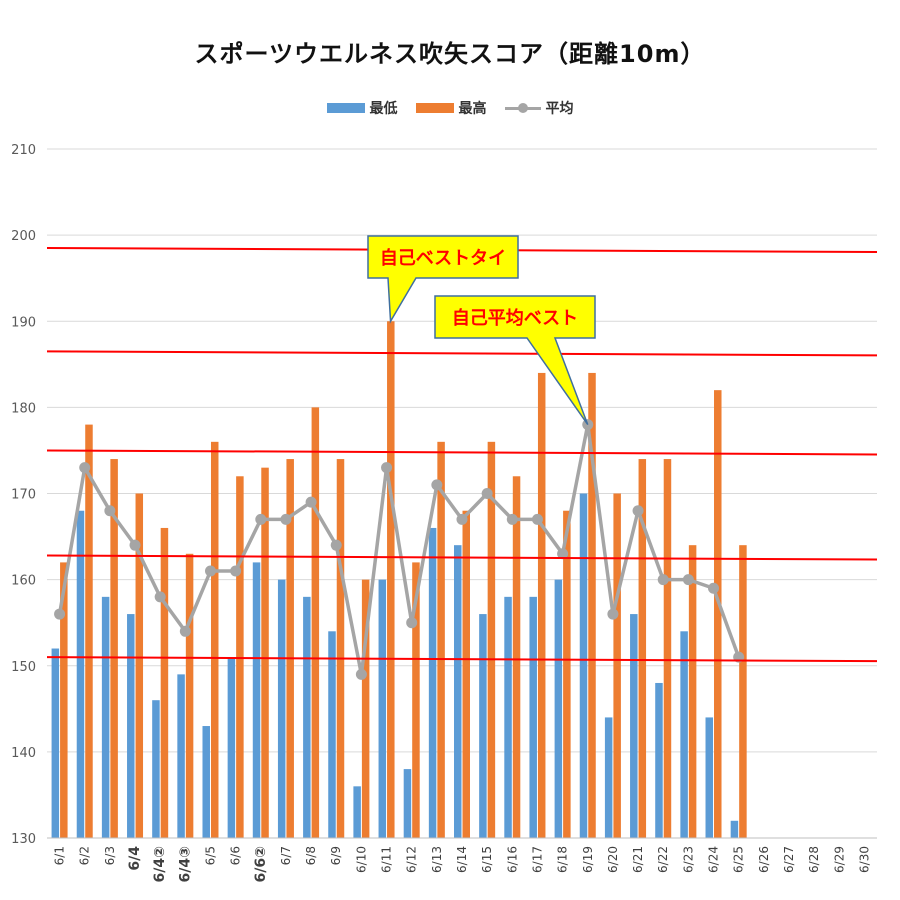 Image resolution: width=900 pixels, height=900 pixels. Describe the element at coordinates (839, 859) in the screenshot. I see `x-tick-label: 6/29` at that location.